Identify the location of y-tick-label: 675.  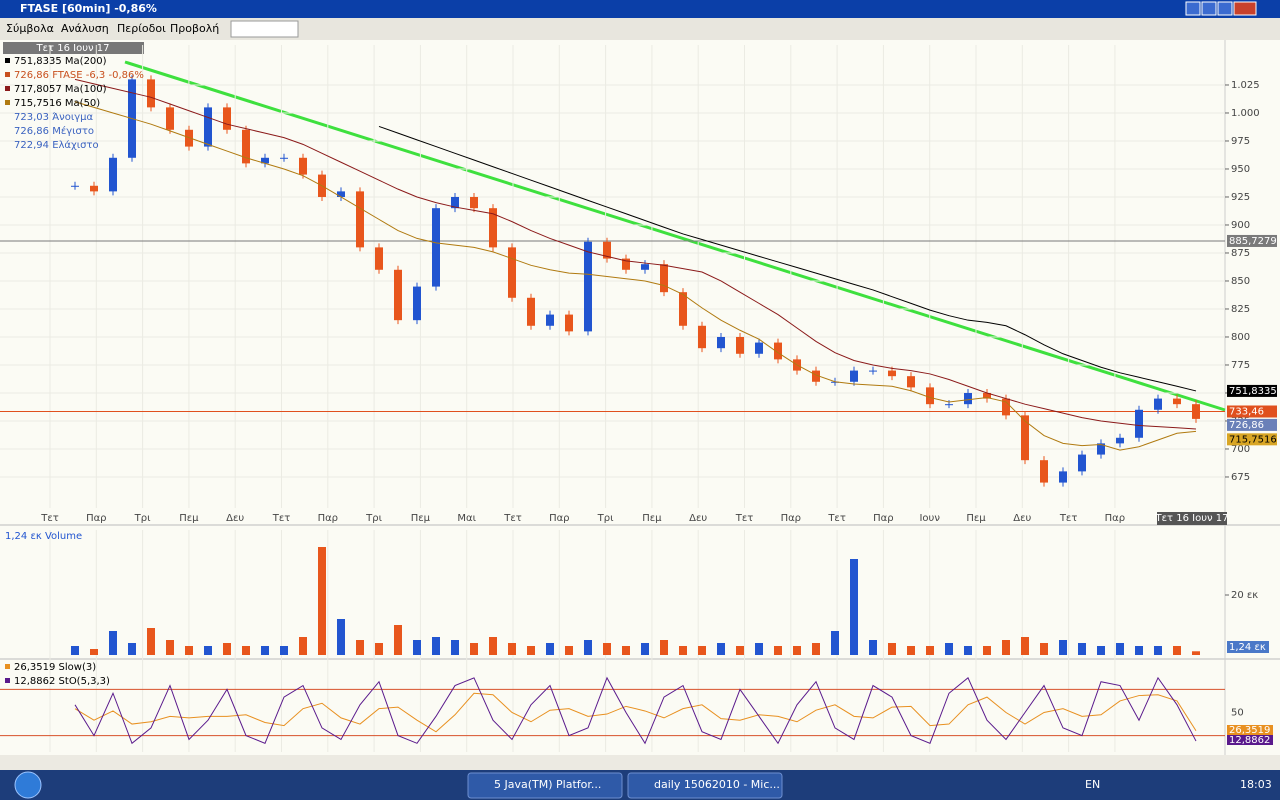
(1240, 477).